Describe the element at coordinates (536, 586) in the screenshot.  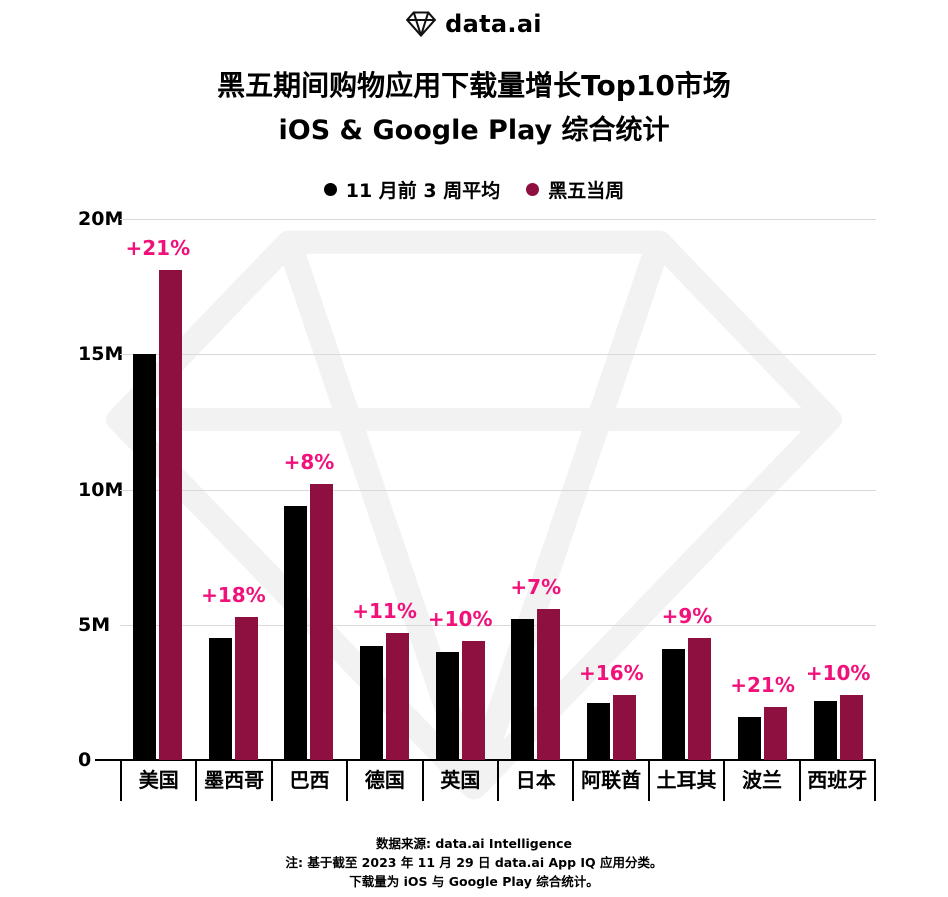
I see `growth-label: +7%` at that location.